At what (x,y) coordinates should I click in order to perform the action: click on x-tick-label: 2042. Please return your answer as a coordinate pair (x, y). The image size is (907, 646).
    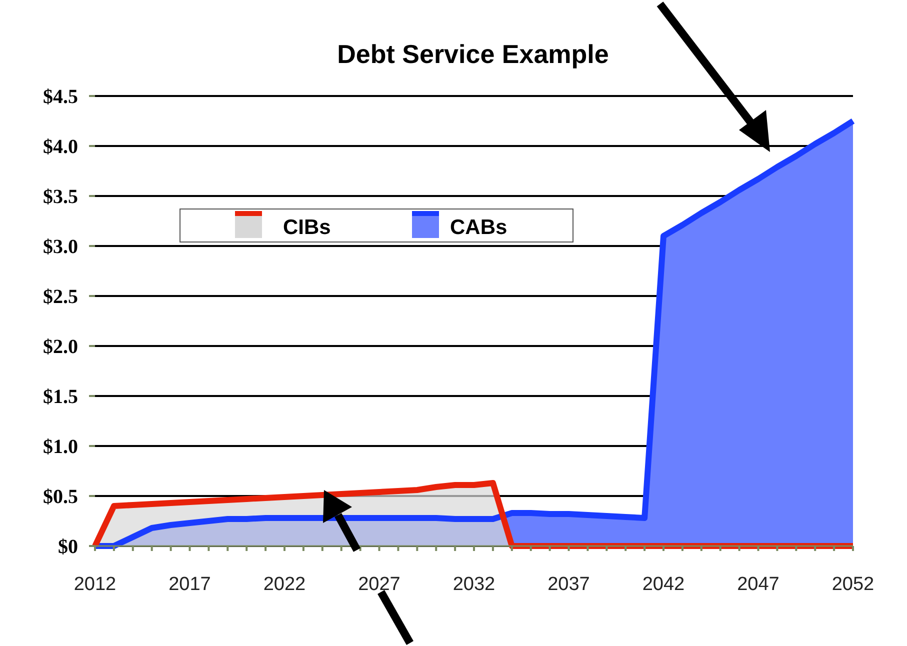
    Looking at the image, I should click on (663, 584).